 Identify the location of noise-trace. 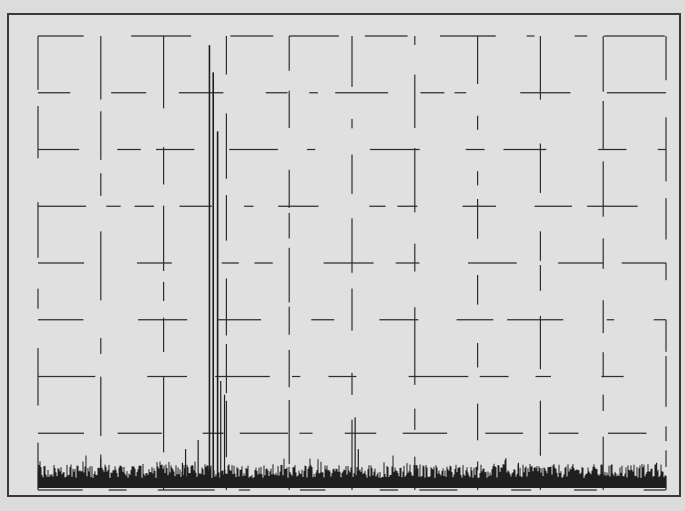
(352, 471).